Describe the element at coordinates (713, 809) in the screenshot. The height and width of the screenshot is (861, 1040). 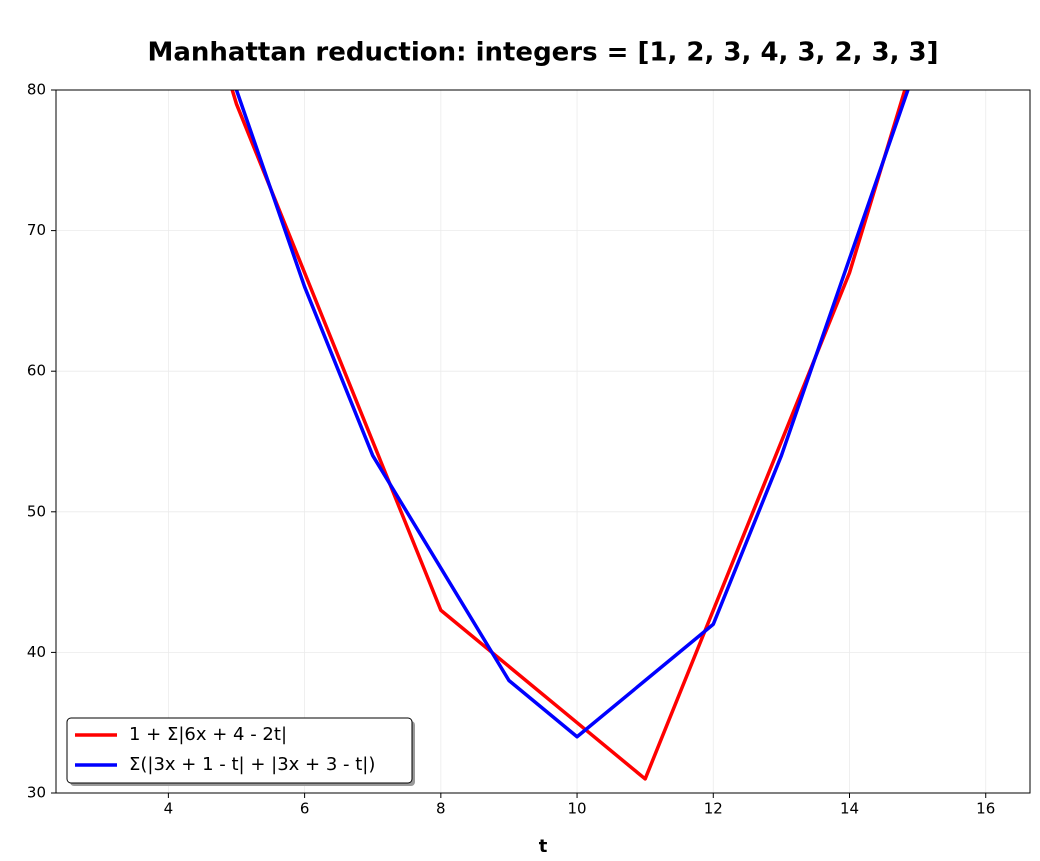
I see `x-tick-label: 12` at that location.